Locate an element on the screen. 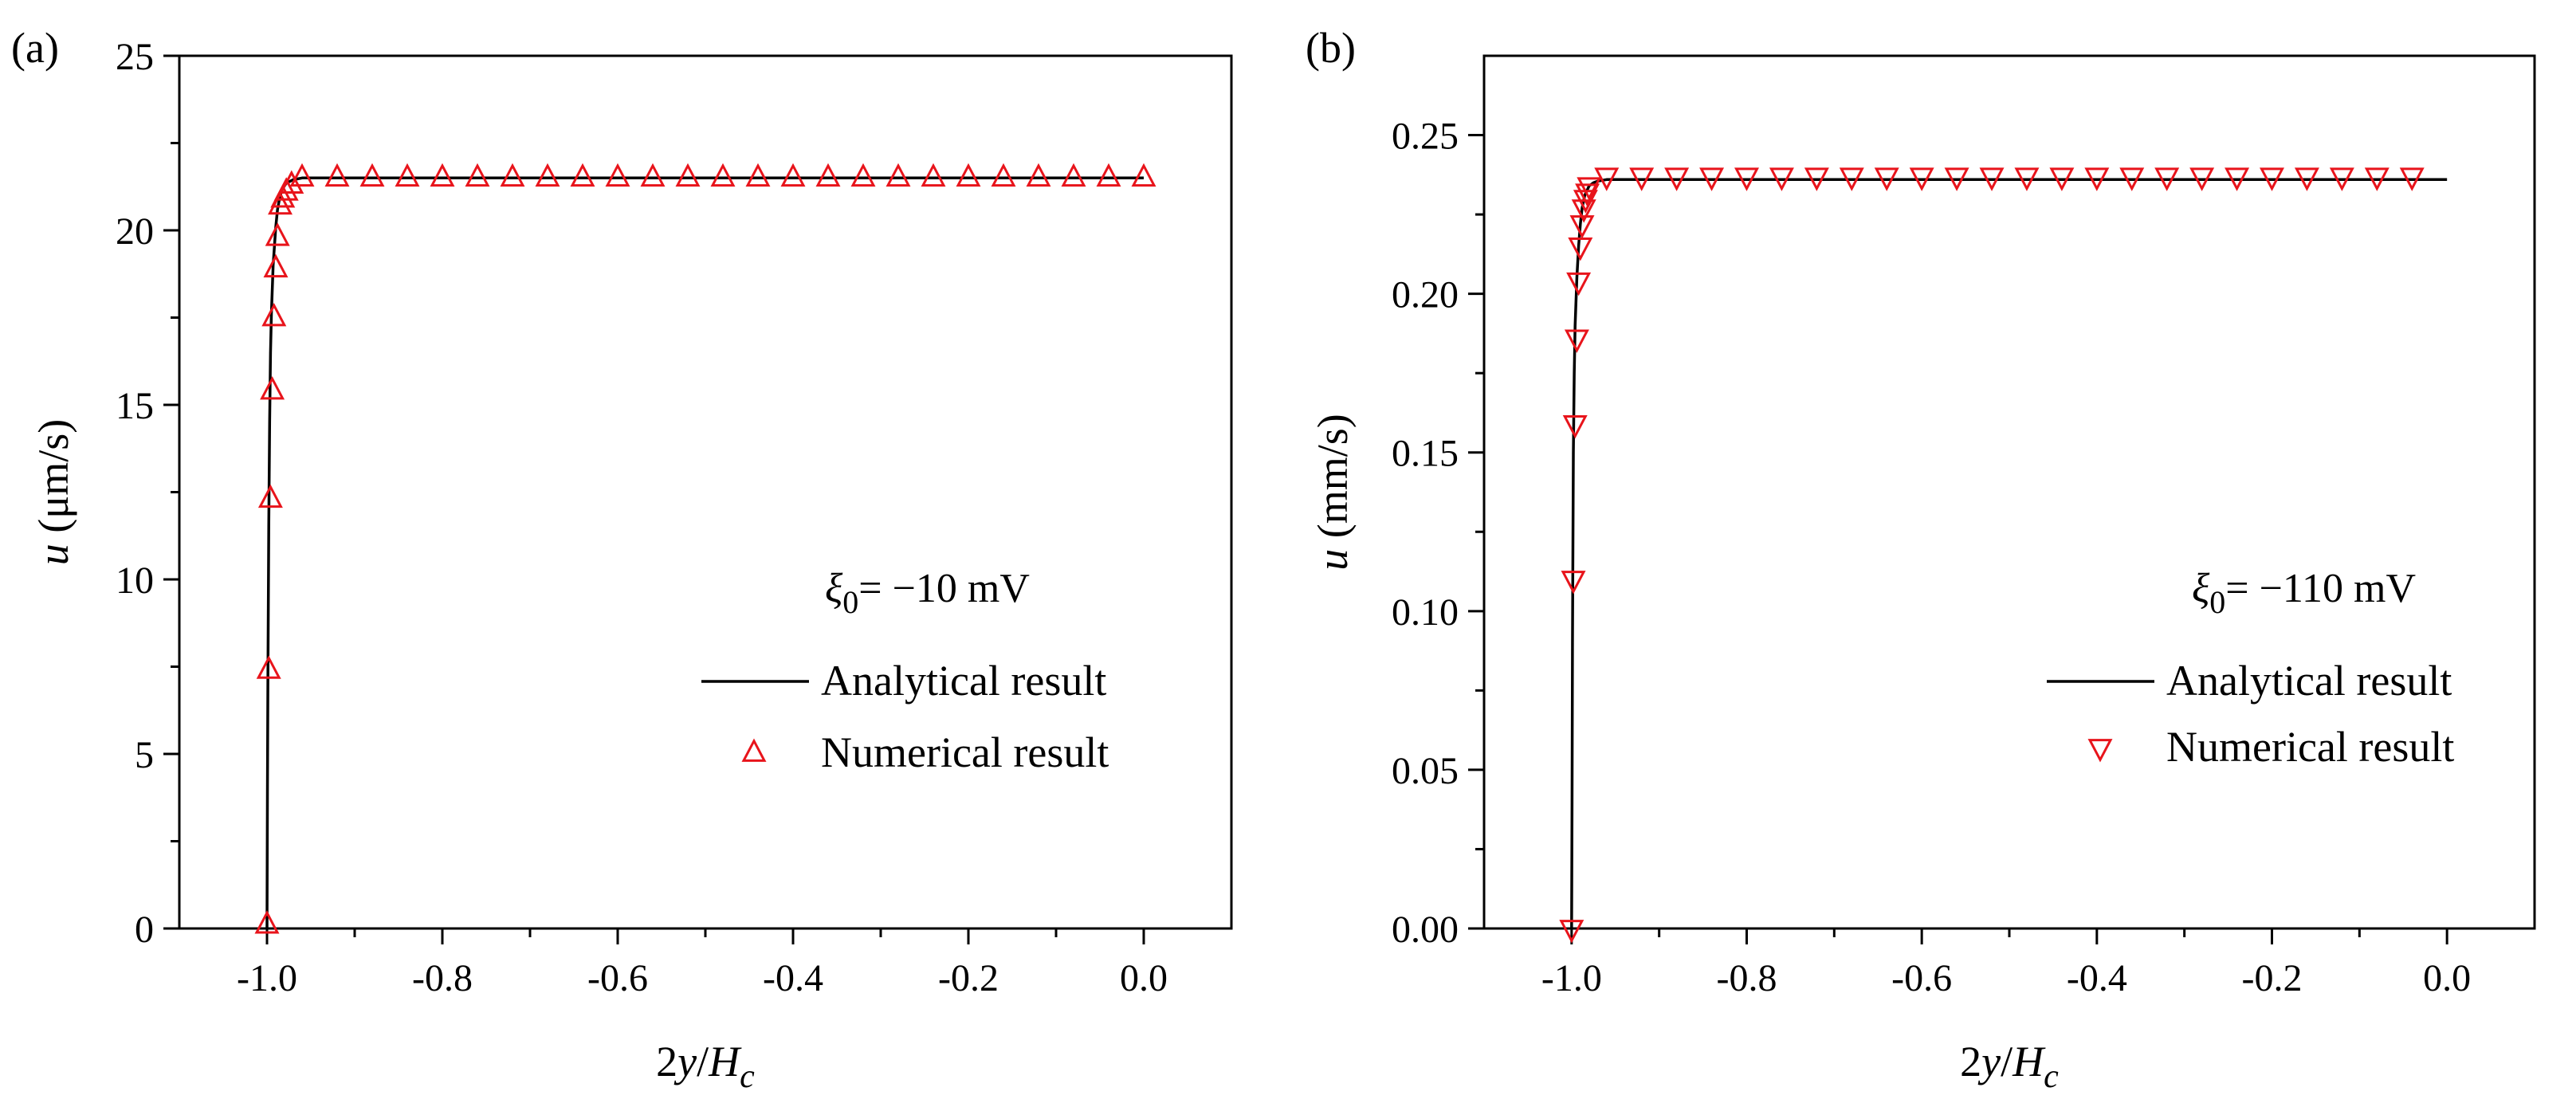 This screenshot has height=1107, width=2576. y-axis-title-unit: (μm/s) is located at coordinates (53, 481).